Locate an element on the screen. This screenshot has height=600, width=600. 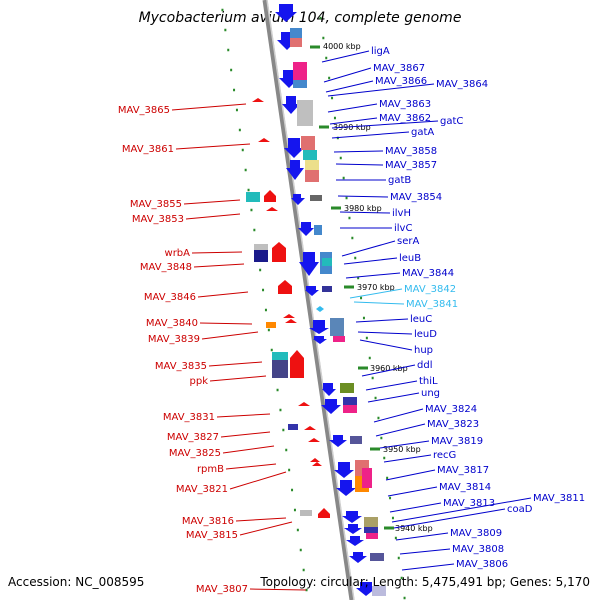
gene-label: MAV_3857 is located at coordinates (411, 165).